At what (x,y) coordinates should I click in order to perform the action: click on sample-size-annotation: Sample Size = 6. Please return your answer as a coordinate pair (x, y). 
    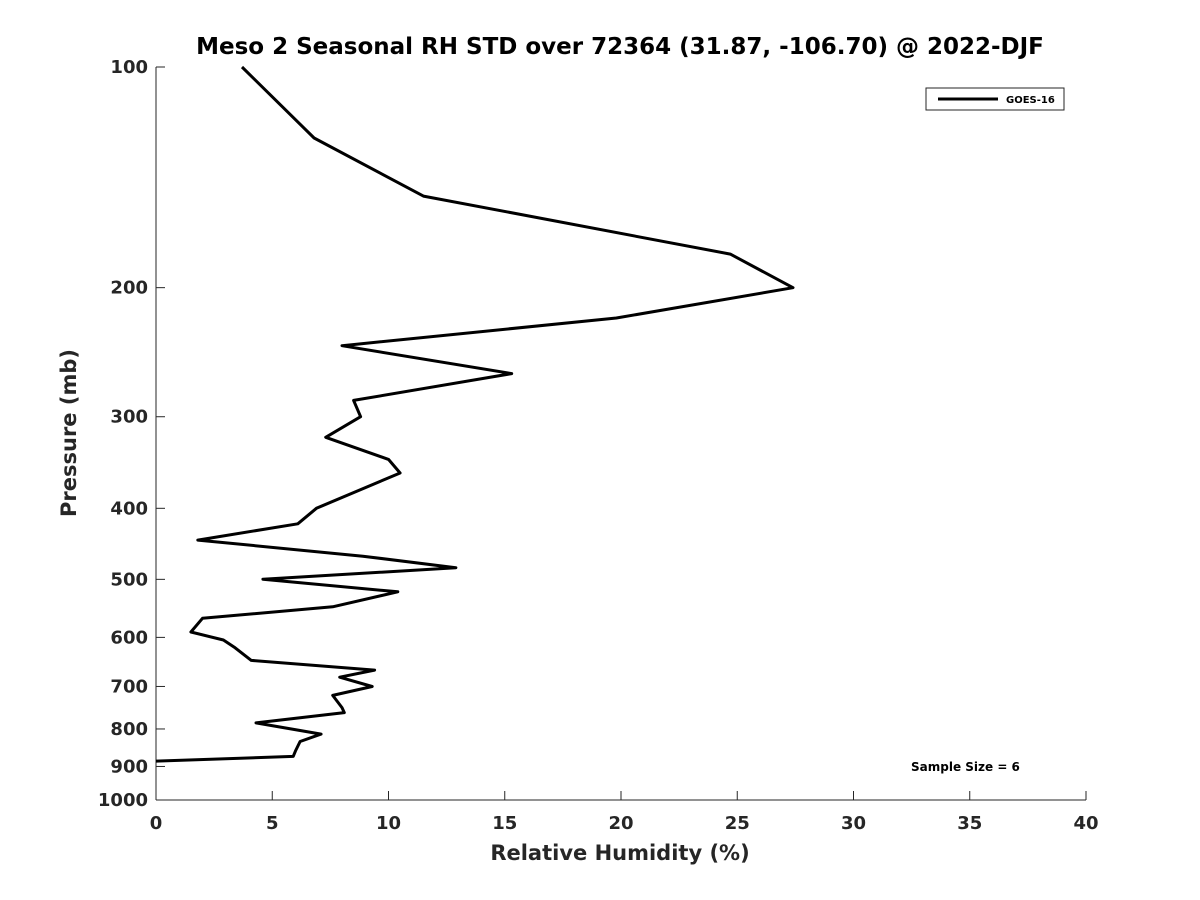
    Looking at the image, I should click on (965, 767).